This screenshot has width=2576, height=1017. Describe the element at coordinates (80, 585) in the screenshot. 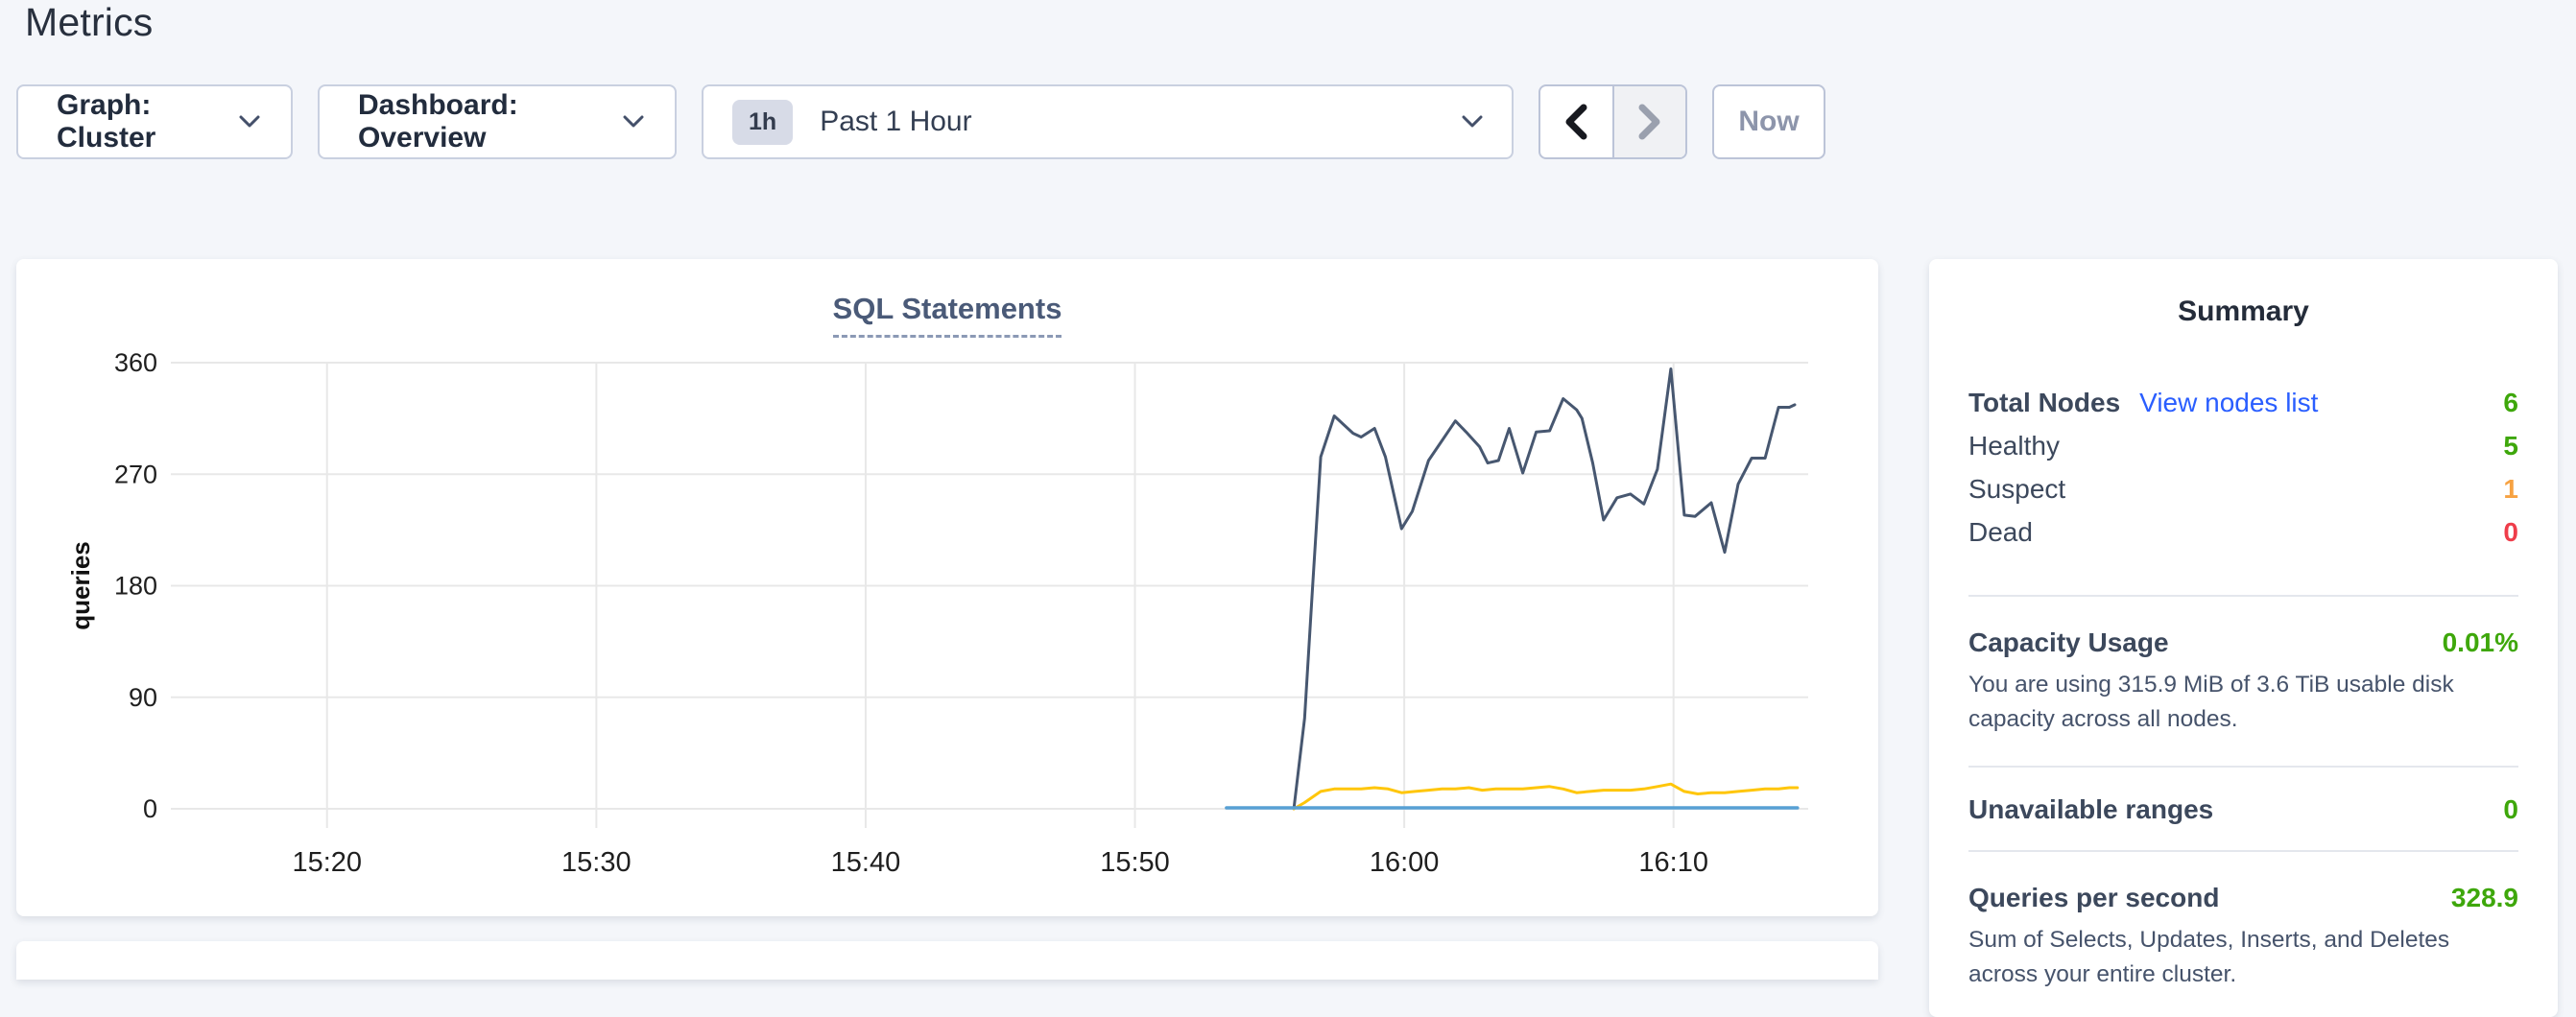

I see `svg-text: queries` at that location.